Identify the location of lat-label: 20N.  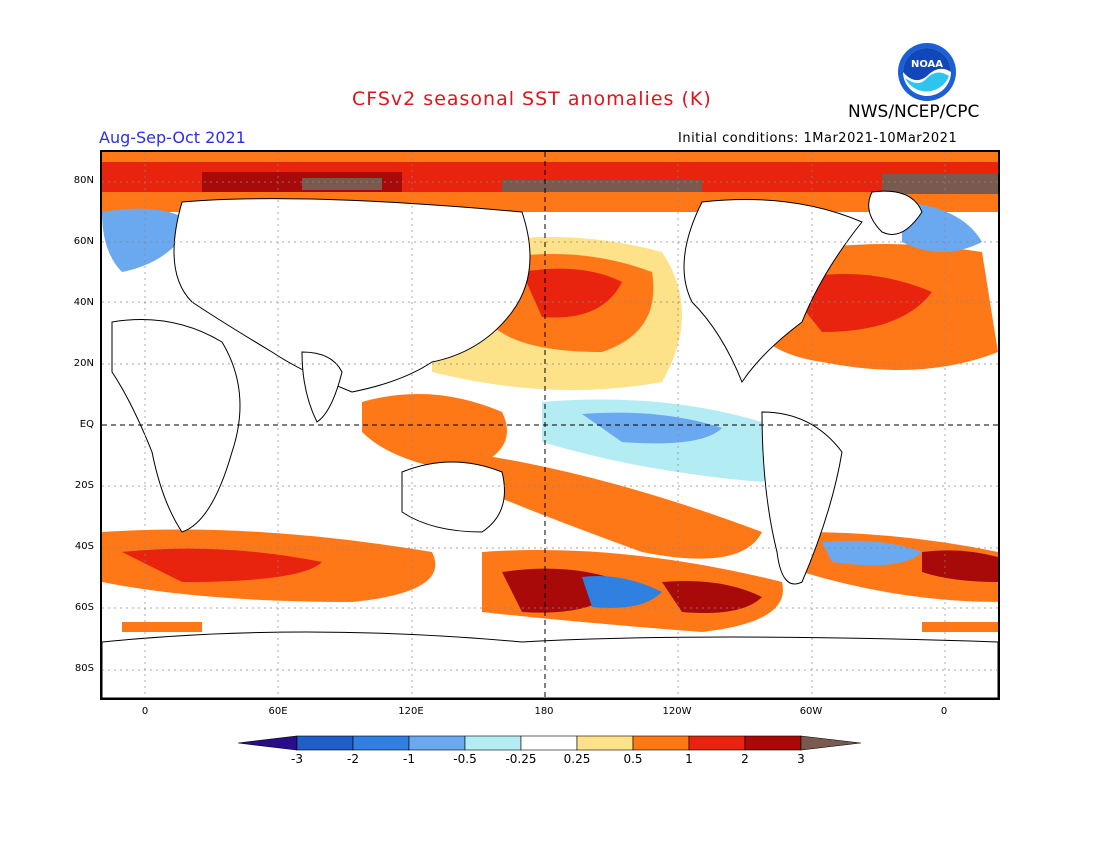
(83, 363).